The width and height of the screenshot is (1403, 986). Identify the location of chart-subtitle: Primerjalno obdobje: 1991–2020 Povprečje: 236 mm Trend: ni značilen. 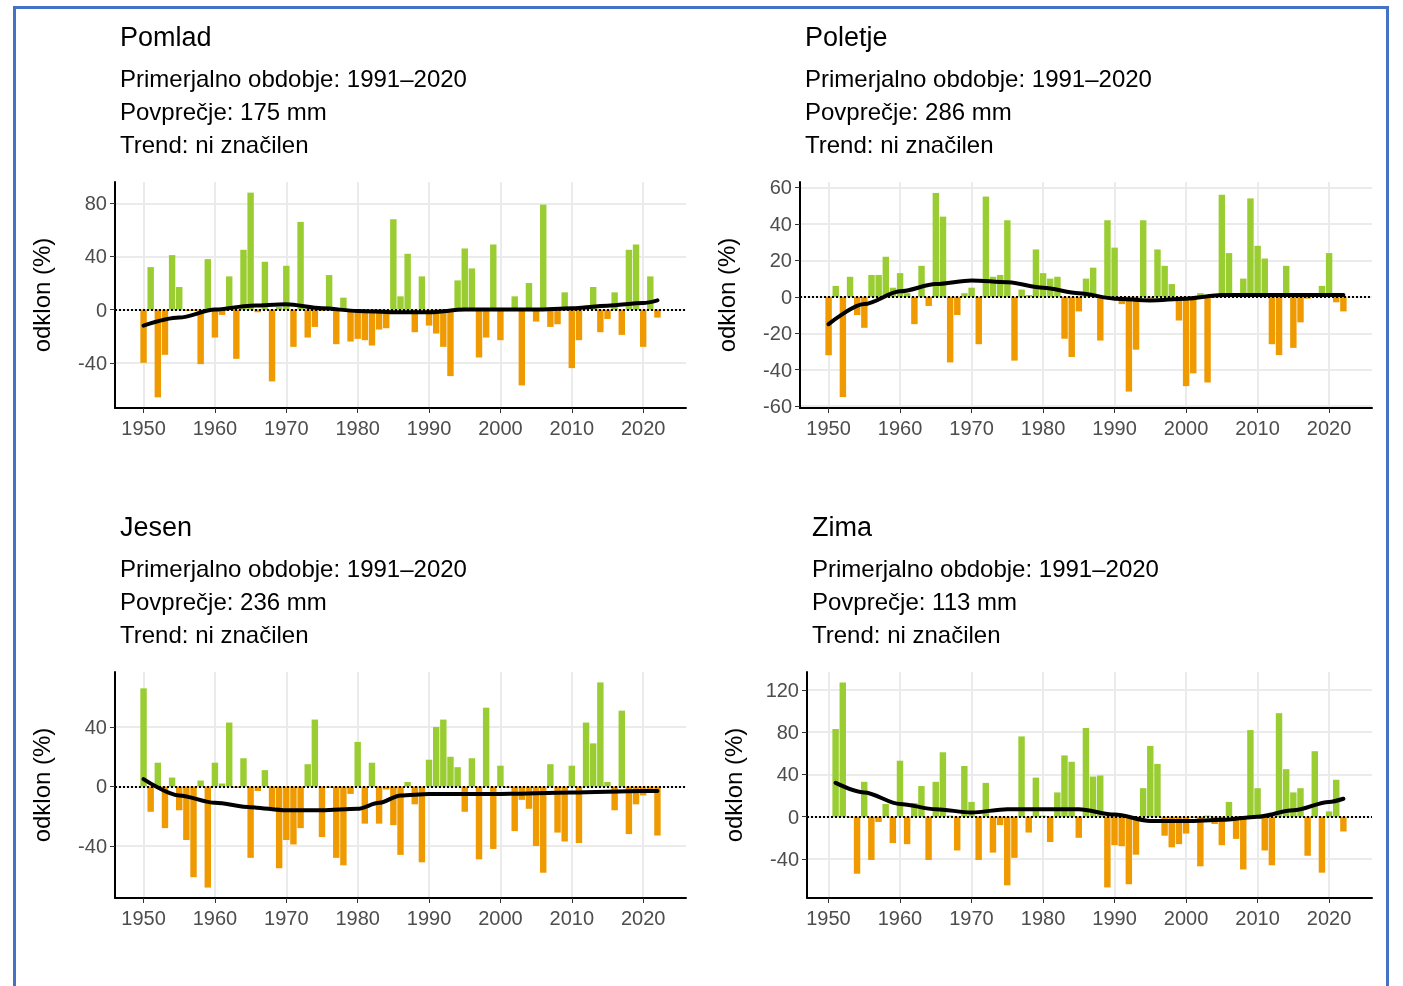
(293, 601).